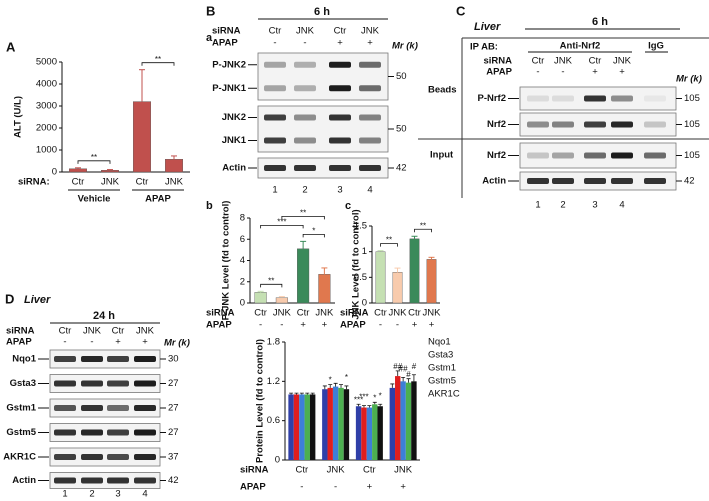 This screenshot has height=501, width=709. What do you see at coordinates (580, 46) in the screenshot?
I see `ip-antibody: Anti-Nrf2` at bounding box center [580, 46].